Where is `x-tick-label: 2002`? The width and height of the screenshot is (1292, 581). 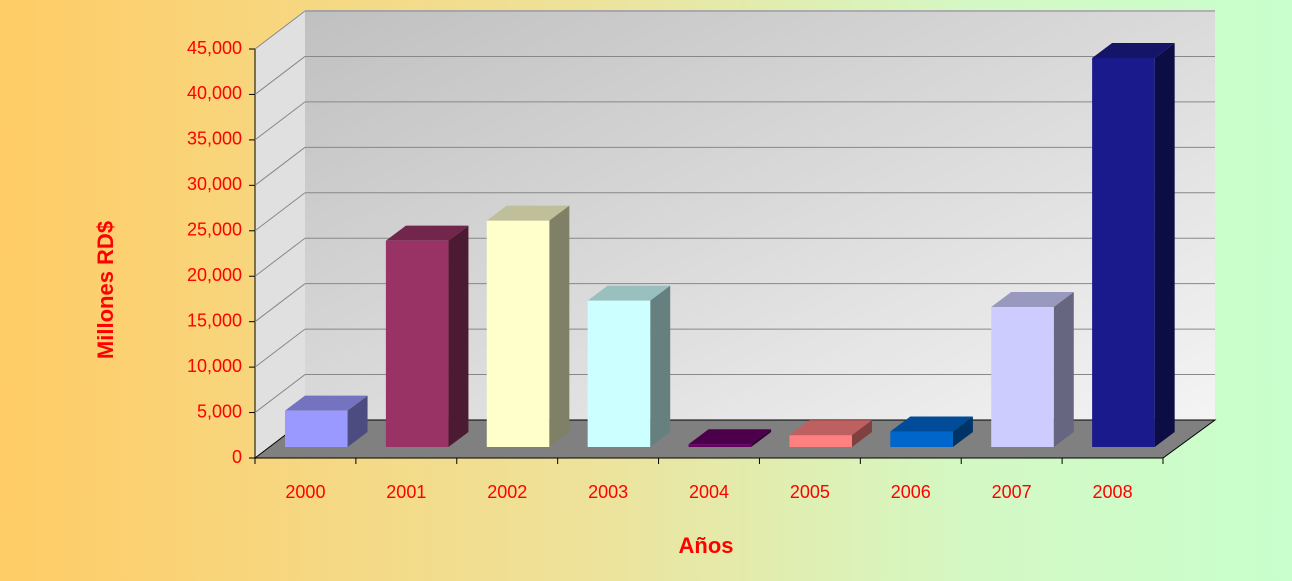
x-tick-label: 2002 is located at coordinates (507, 492).